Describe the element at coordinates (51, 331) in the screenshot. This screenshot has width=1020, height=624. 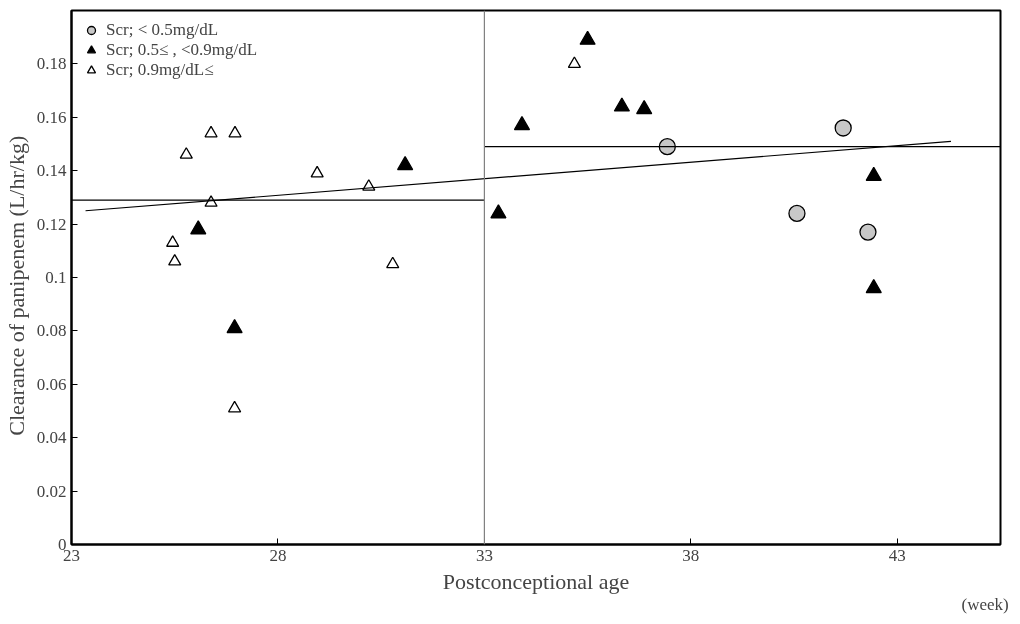
I see `y-tick-label: 0.08` at that location.